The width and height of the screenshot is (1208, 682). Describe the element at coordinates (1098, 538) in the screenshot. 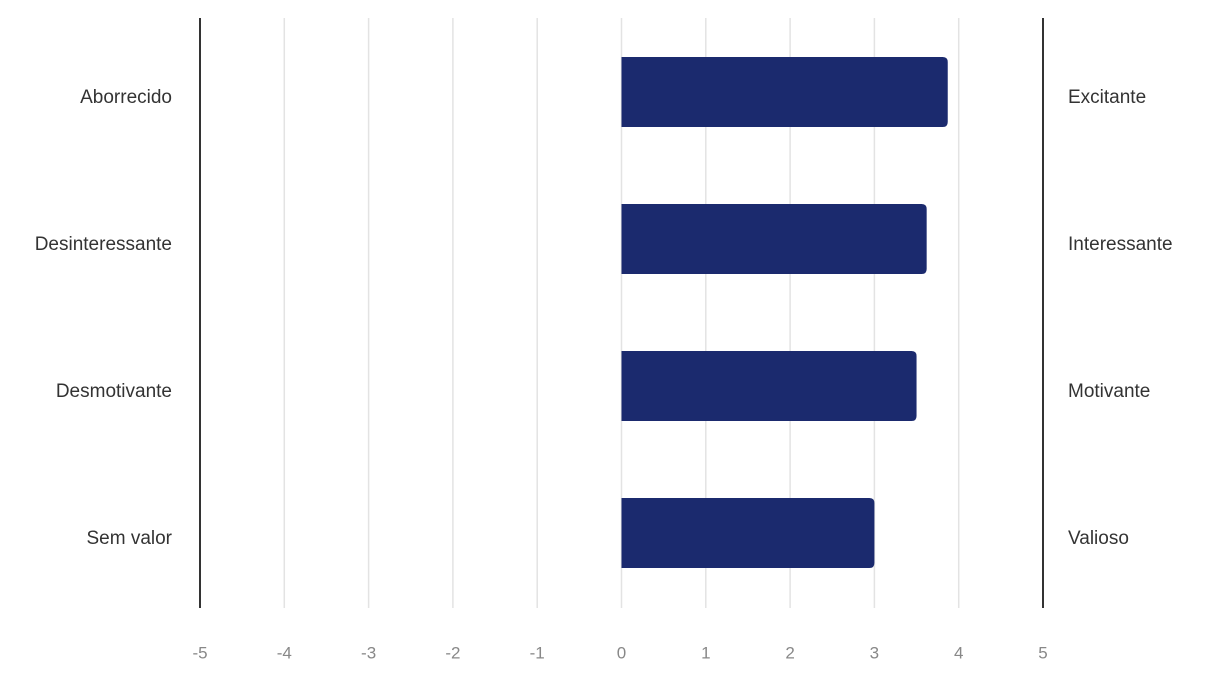

I see `right-category-label: Valioso` at that location.